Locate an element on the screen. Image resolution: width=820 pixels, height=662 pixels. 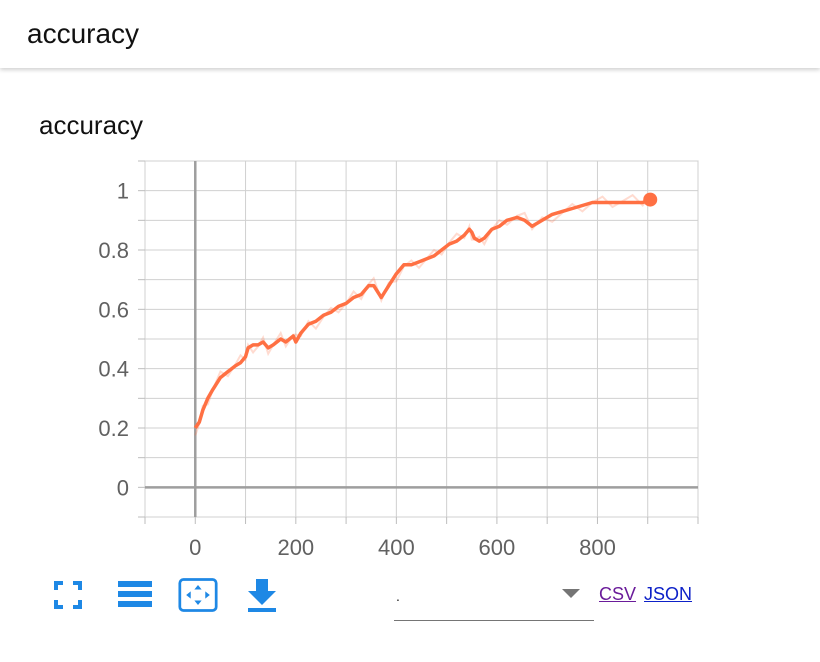
x-tick-label: 400 is located at coordinates (396, 547).